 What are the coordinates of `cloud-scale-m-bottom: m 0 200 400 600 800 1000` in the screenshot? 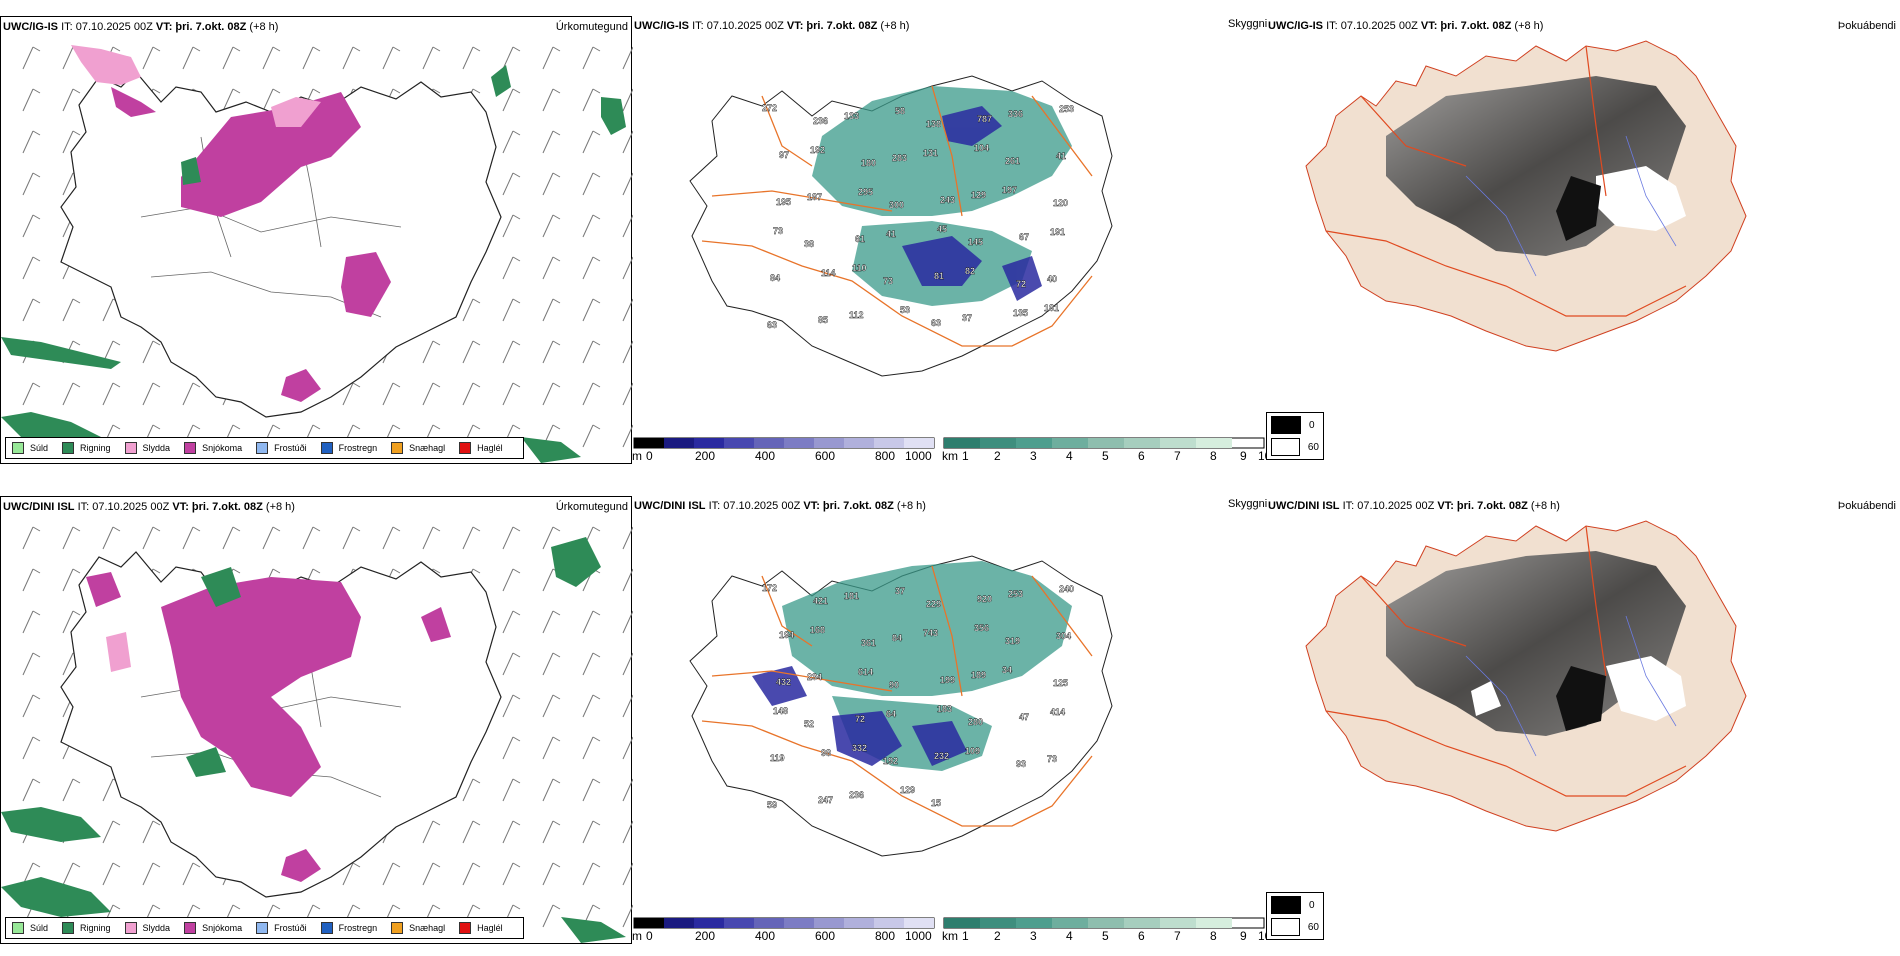 It's located at (784, 930).